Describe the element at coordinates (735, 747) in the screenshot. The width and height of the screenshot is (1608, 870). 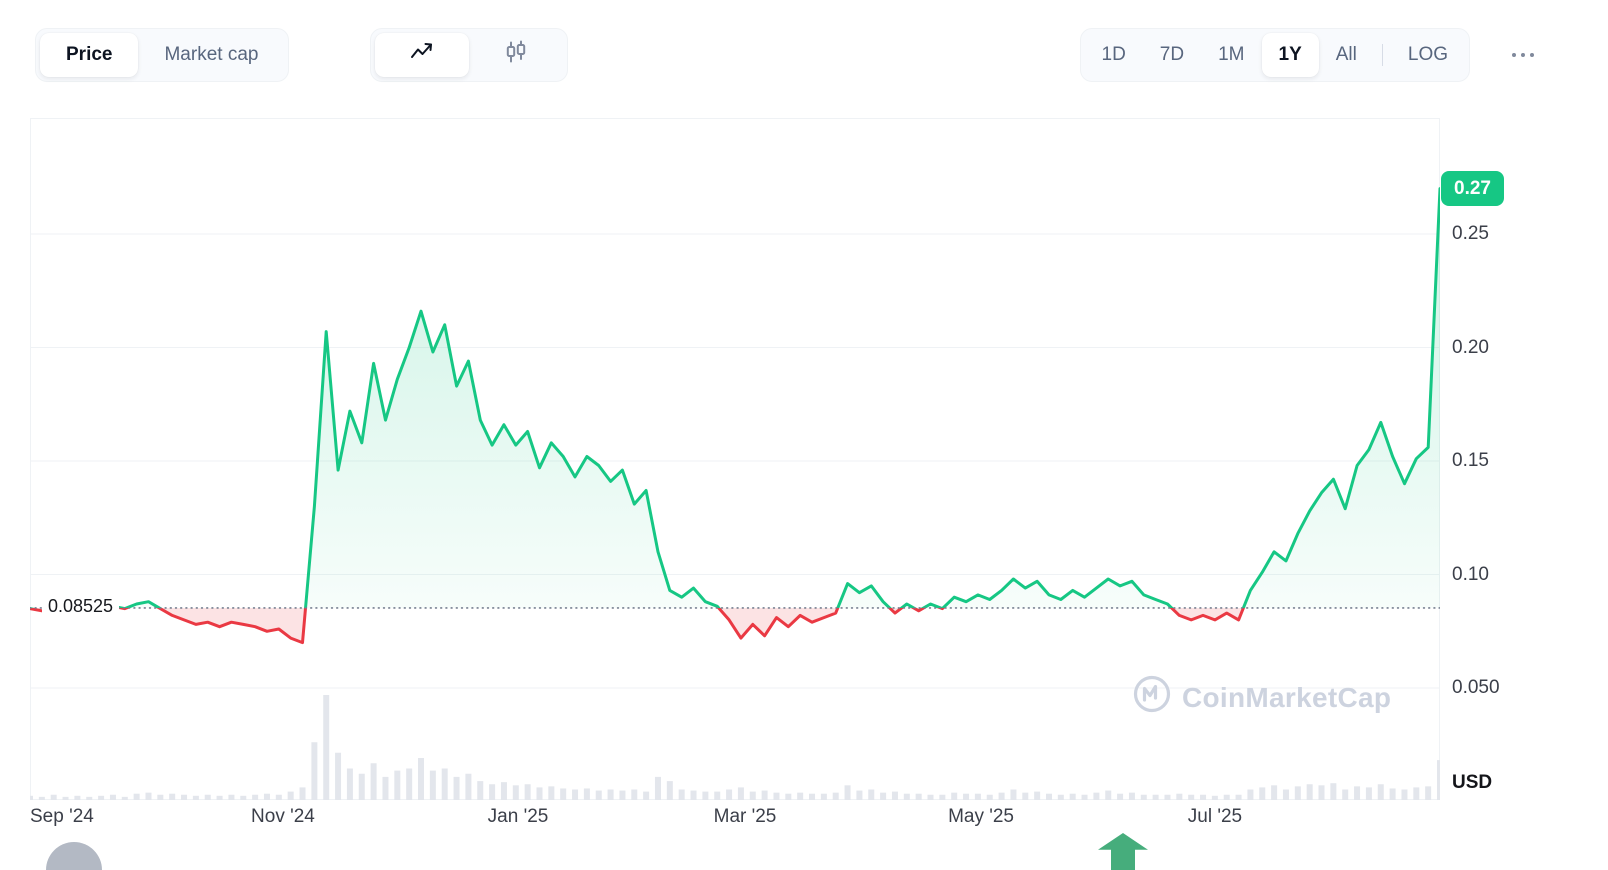
I see `volume-bars` at that location.